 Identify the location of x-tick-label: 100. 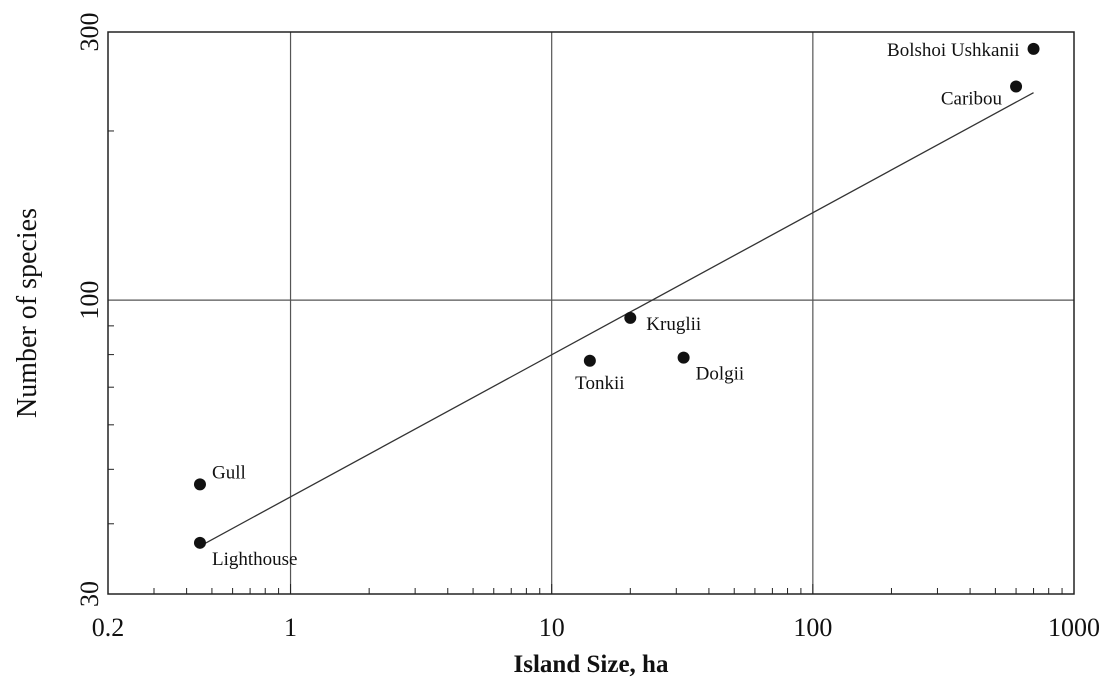
(812, 627).